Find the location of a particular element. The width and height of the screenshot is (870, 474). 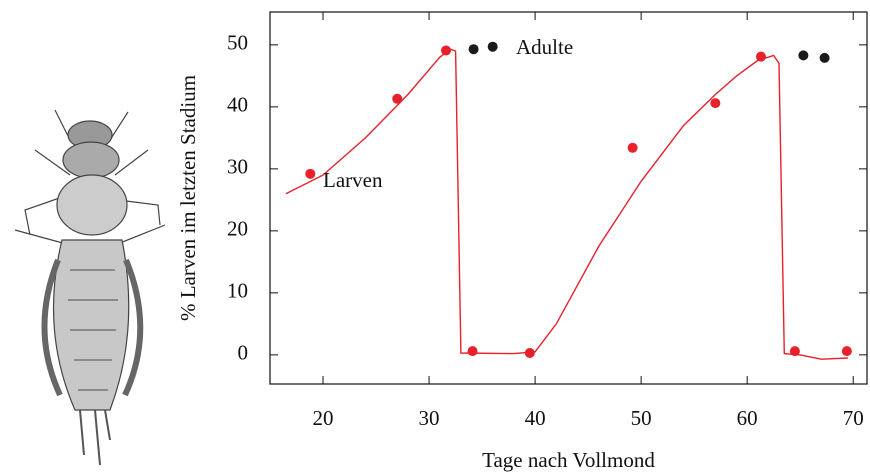

x-tick-label: 20 is located at coordinates (323, 418).